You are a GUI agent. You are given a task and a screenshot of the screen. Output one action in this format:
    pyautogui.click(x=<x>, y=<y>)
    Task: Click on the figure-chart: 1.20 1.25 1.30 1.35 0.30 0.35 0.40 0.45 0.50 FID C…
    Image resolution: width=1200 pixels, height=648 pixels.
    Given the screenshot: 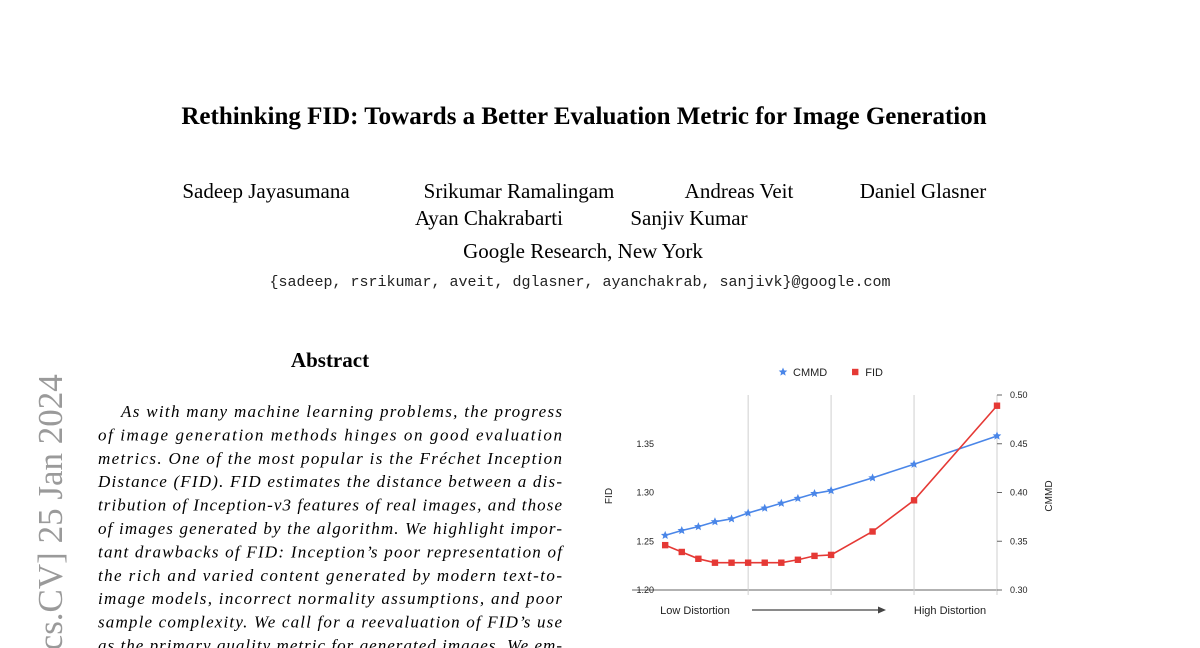 What is the action you would take?
    pyautogui.click(x=829, y=492)
    